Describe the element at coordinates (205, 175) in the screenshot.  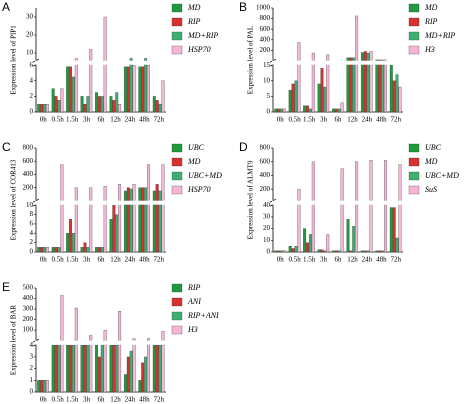
I see `legend-label: UBC+MD` at that location.